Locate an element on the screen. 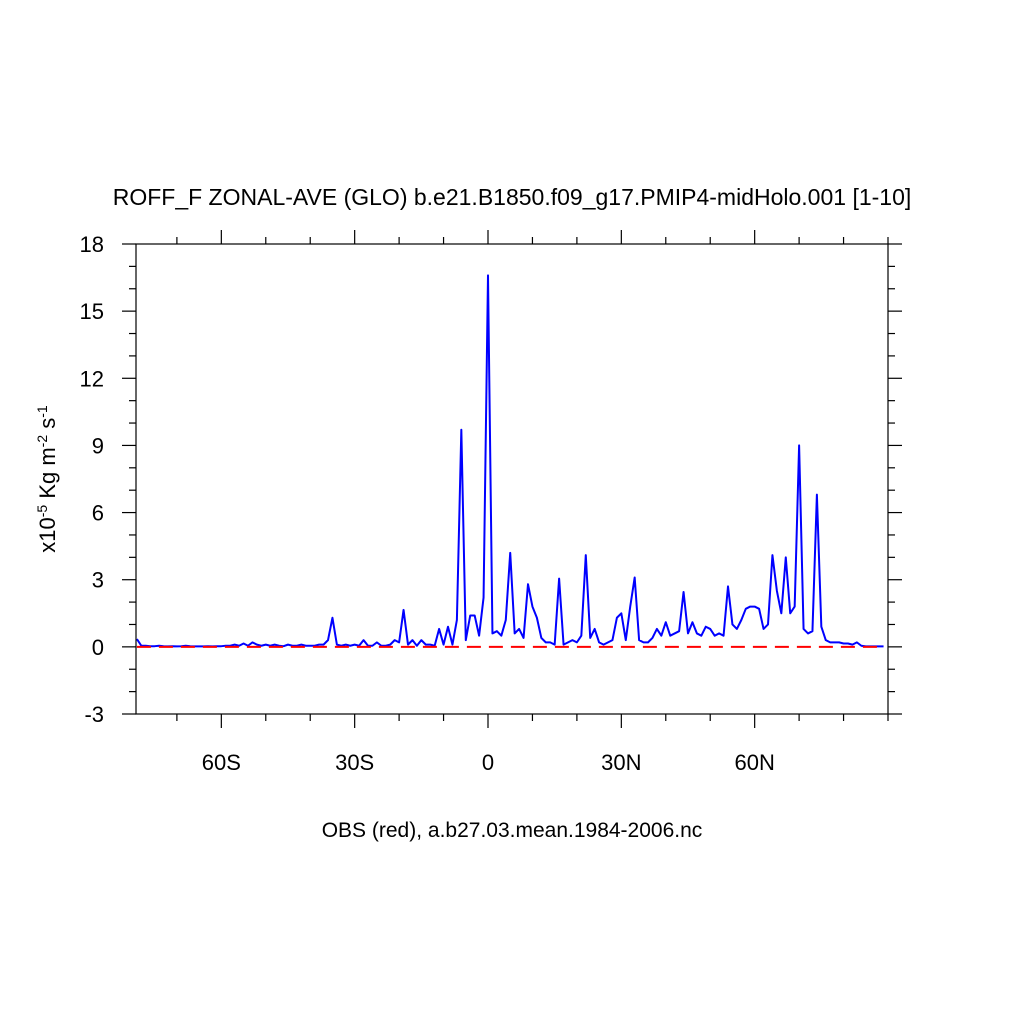 This screenshot has width=1024, height=1024. y-axis-label: x10-5 Kg m-2 s-1 is located at coordinates (47, 479).